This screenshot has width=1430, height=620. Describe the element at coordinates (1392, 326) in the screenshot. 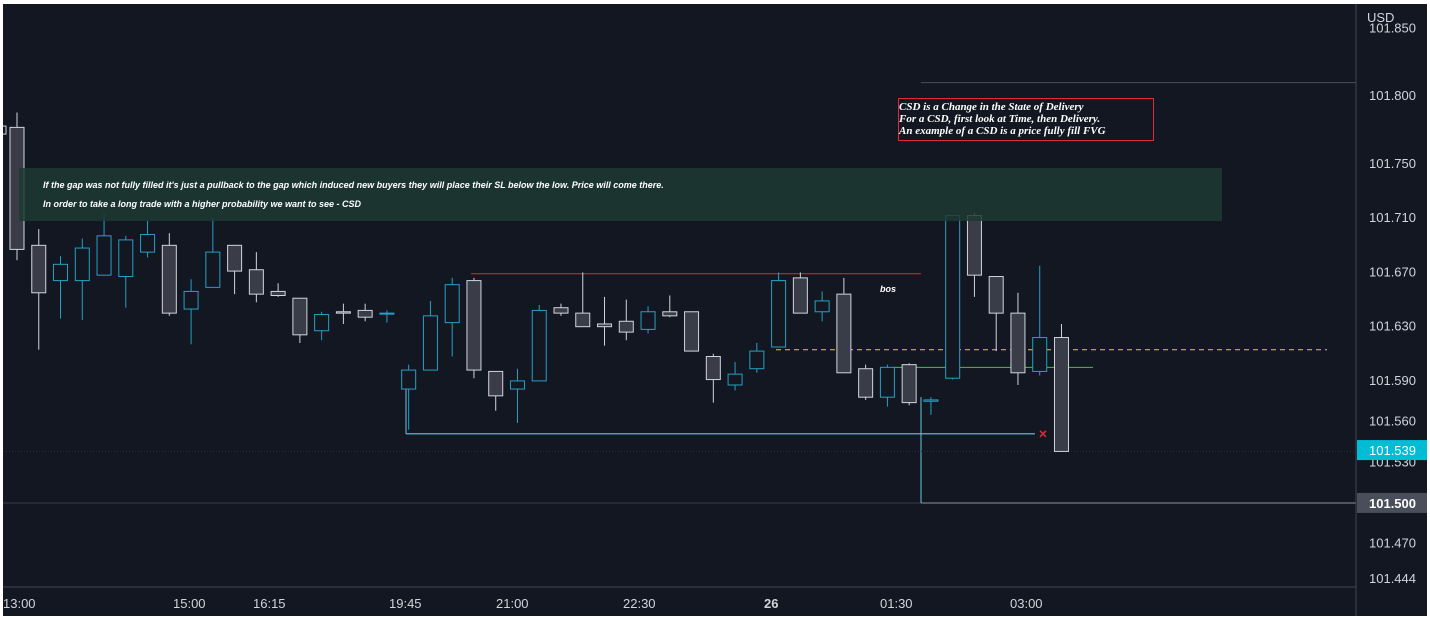

I see `price-axis-tick: 101.630` at that location.